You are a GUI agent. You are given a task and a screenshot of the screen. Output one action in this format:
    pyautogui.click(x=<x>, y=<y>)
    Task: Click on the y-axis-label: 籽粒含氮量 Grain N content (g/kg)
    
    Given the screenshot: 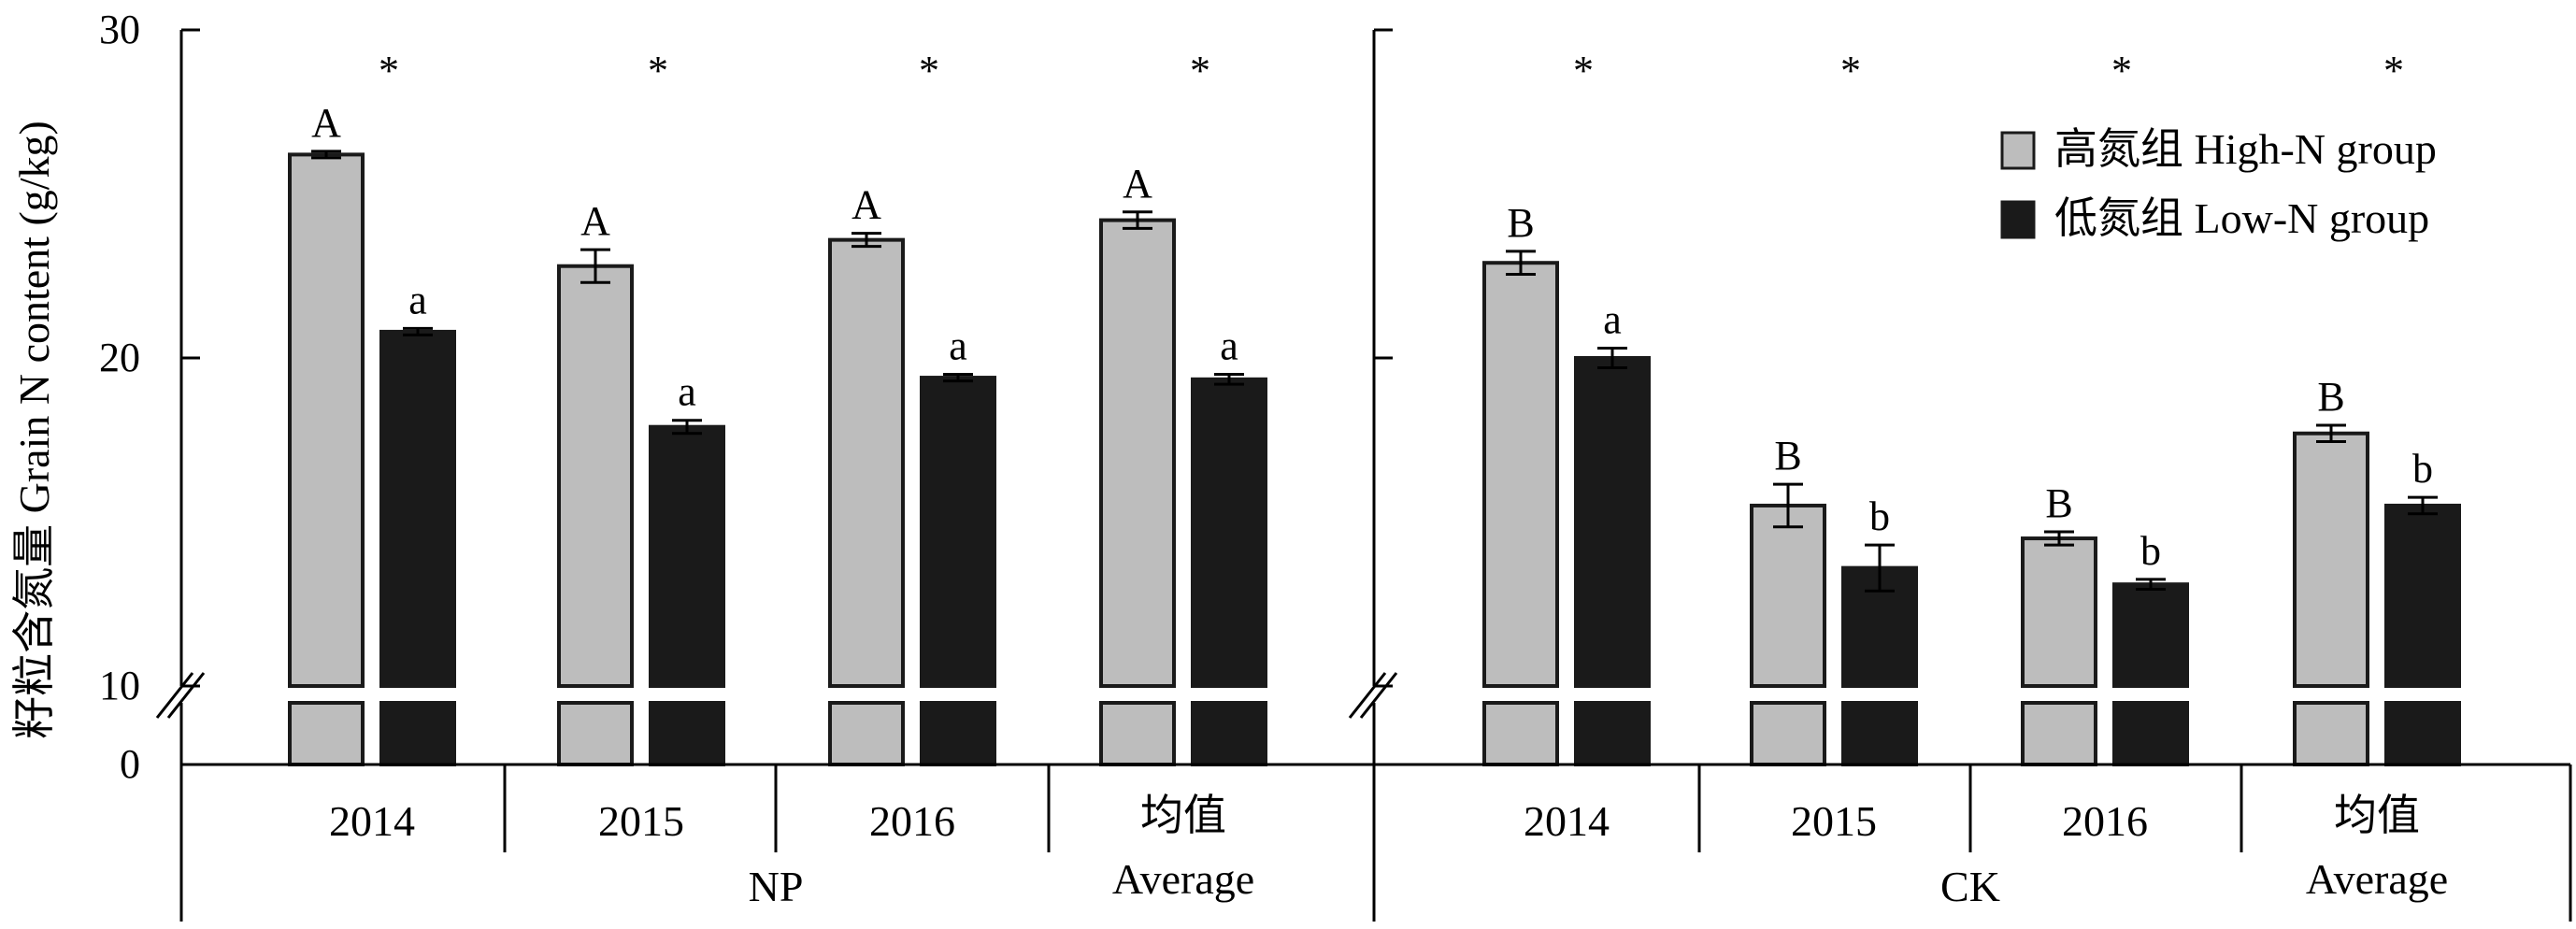 What is the action you would take?
    pyautogui.click(x=34, y=430)
    